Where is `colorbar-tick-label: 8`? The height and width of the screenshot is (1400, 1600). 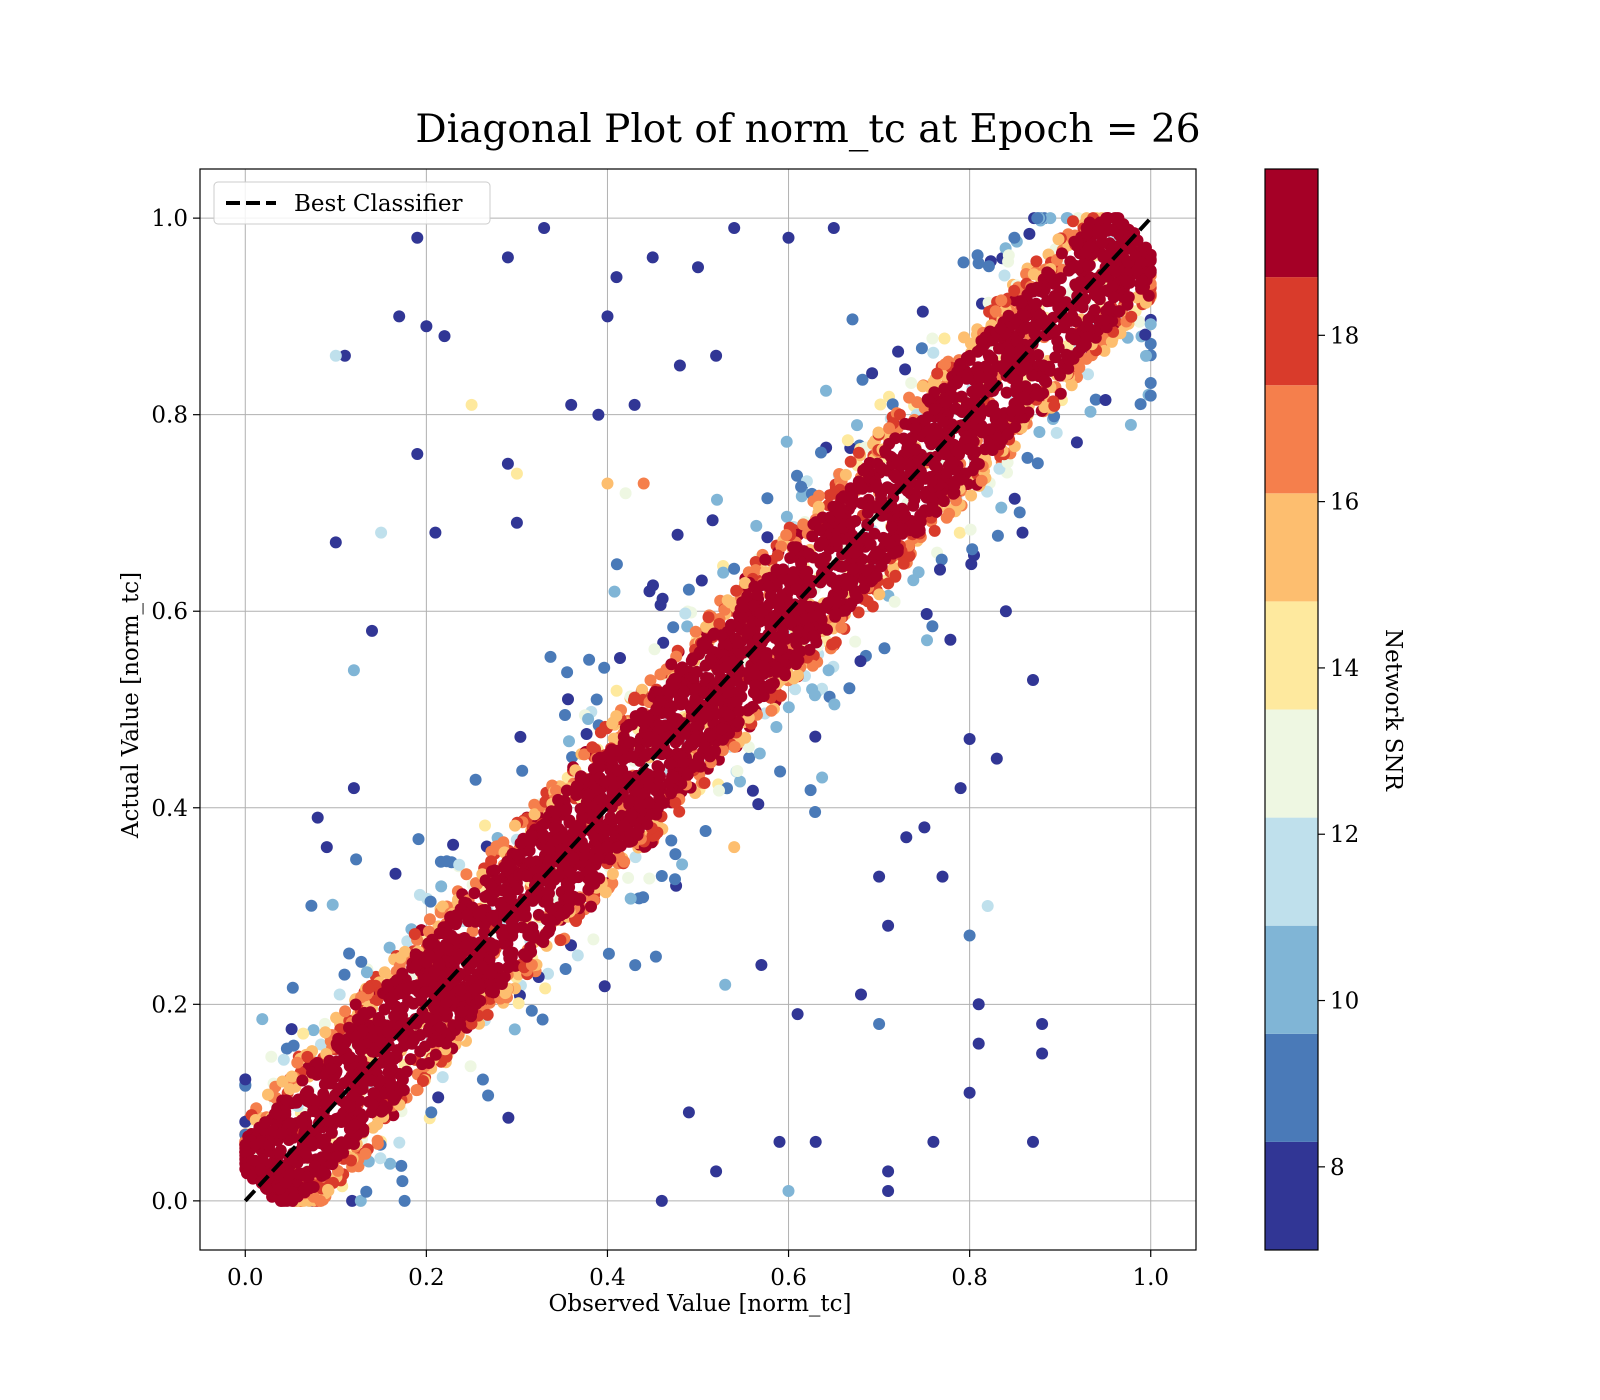
colorbar-tick-label: 8 is located at coordinates (1337, 1168).